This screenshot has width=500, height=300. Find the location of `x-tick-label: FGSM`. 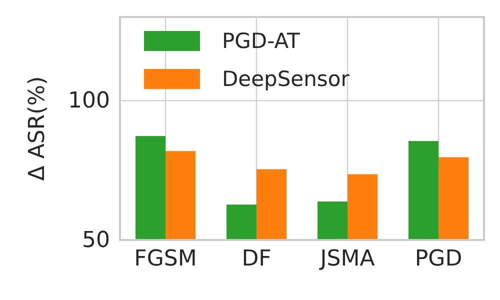

x-tick-label: FGSM is located at coordinates (165, 259).